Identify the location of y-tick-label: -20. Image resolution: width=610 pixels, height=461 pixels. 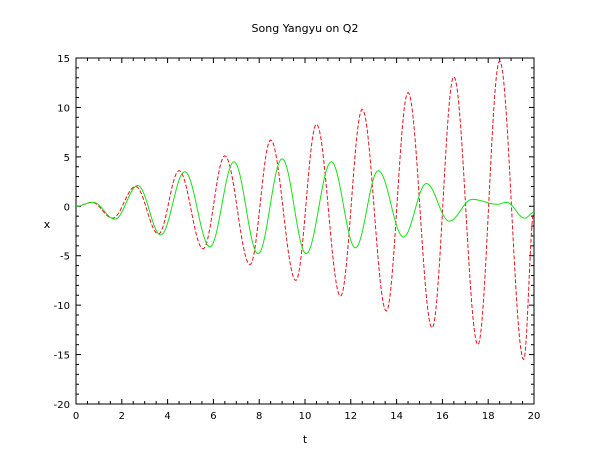
(62, 405).